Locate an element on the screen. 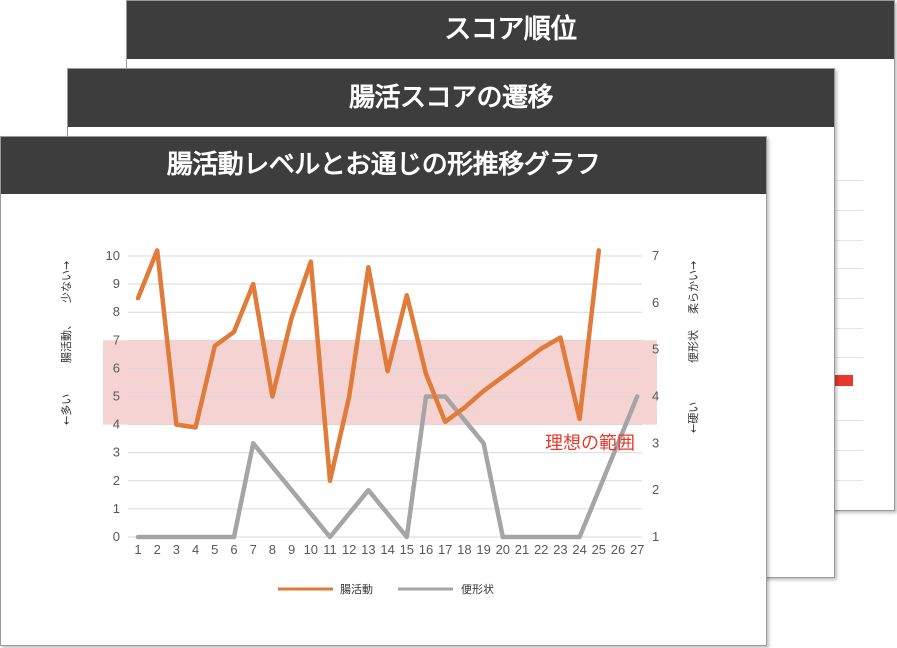 This screenshot has height=648, width=897. chart-card-title: 腸活動レベルとお通じの形推移グラフ is located at coordinates (383, 165).